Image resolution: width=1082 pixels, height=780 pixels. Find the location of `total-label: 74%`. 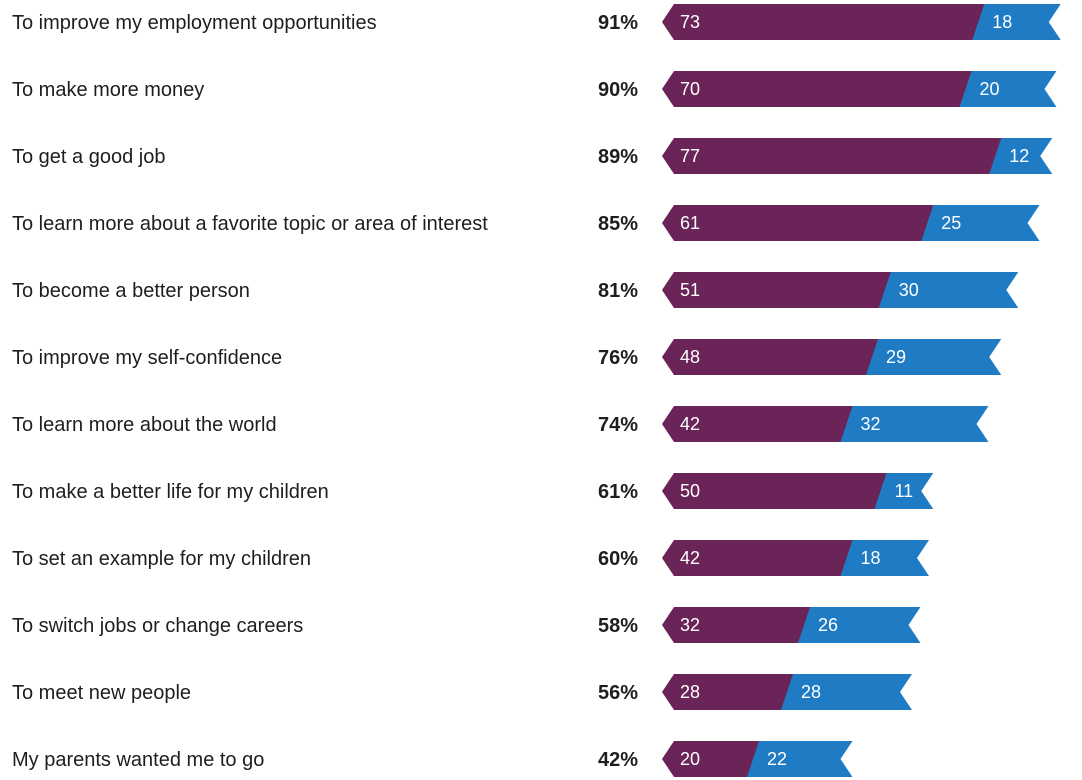

total-label: 74% is located at coordinates (618, 425).